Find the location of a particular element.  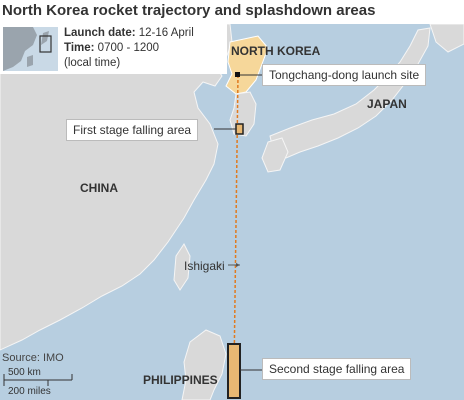

launch-date-line: Launch date: 12-16 April is located at coordinates (129, 33).